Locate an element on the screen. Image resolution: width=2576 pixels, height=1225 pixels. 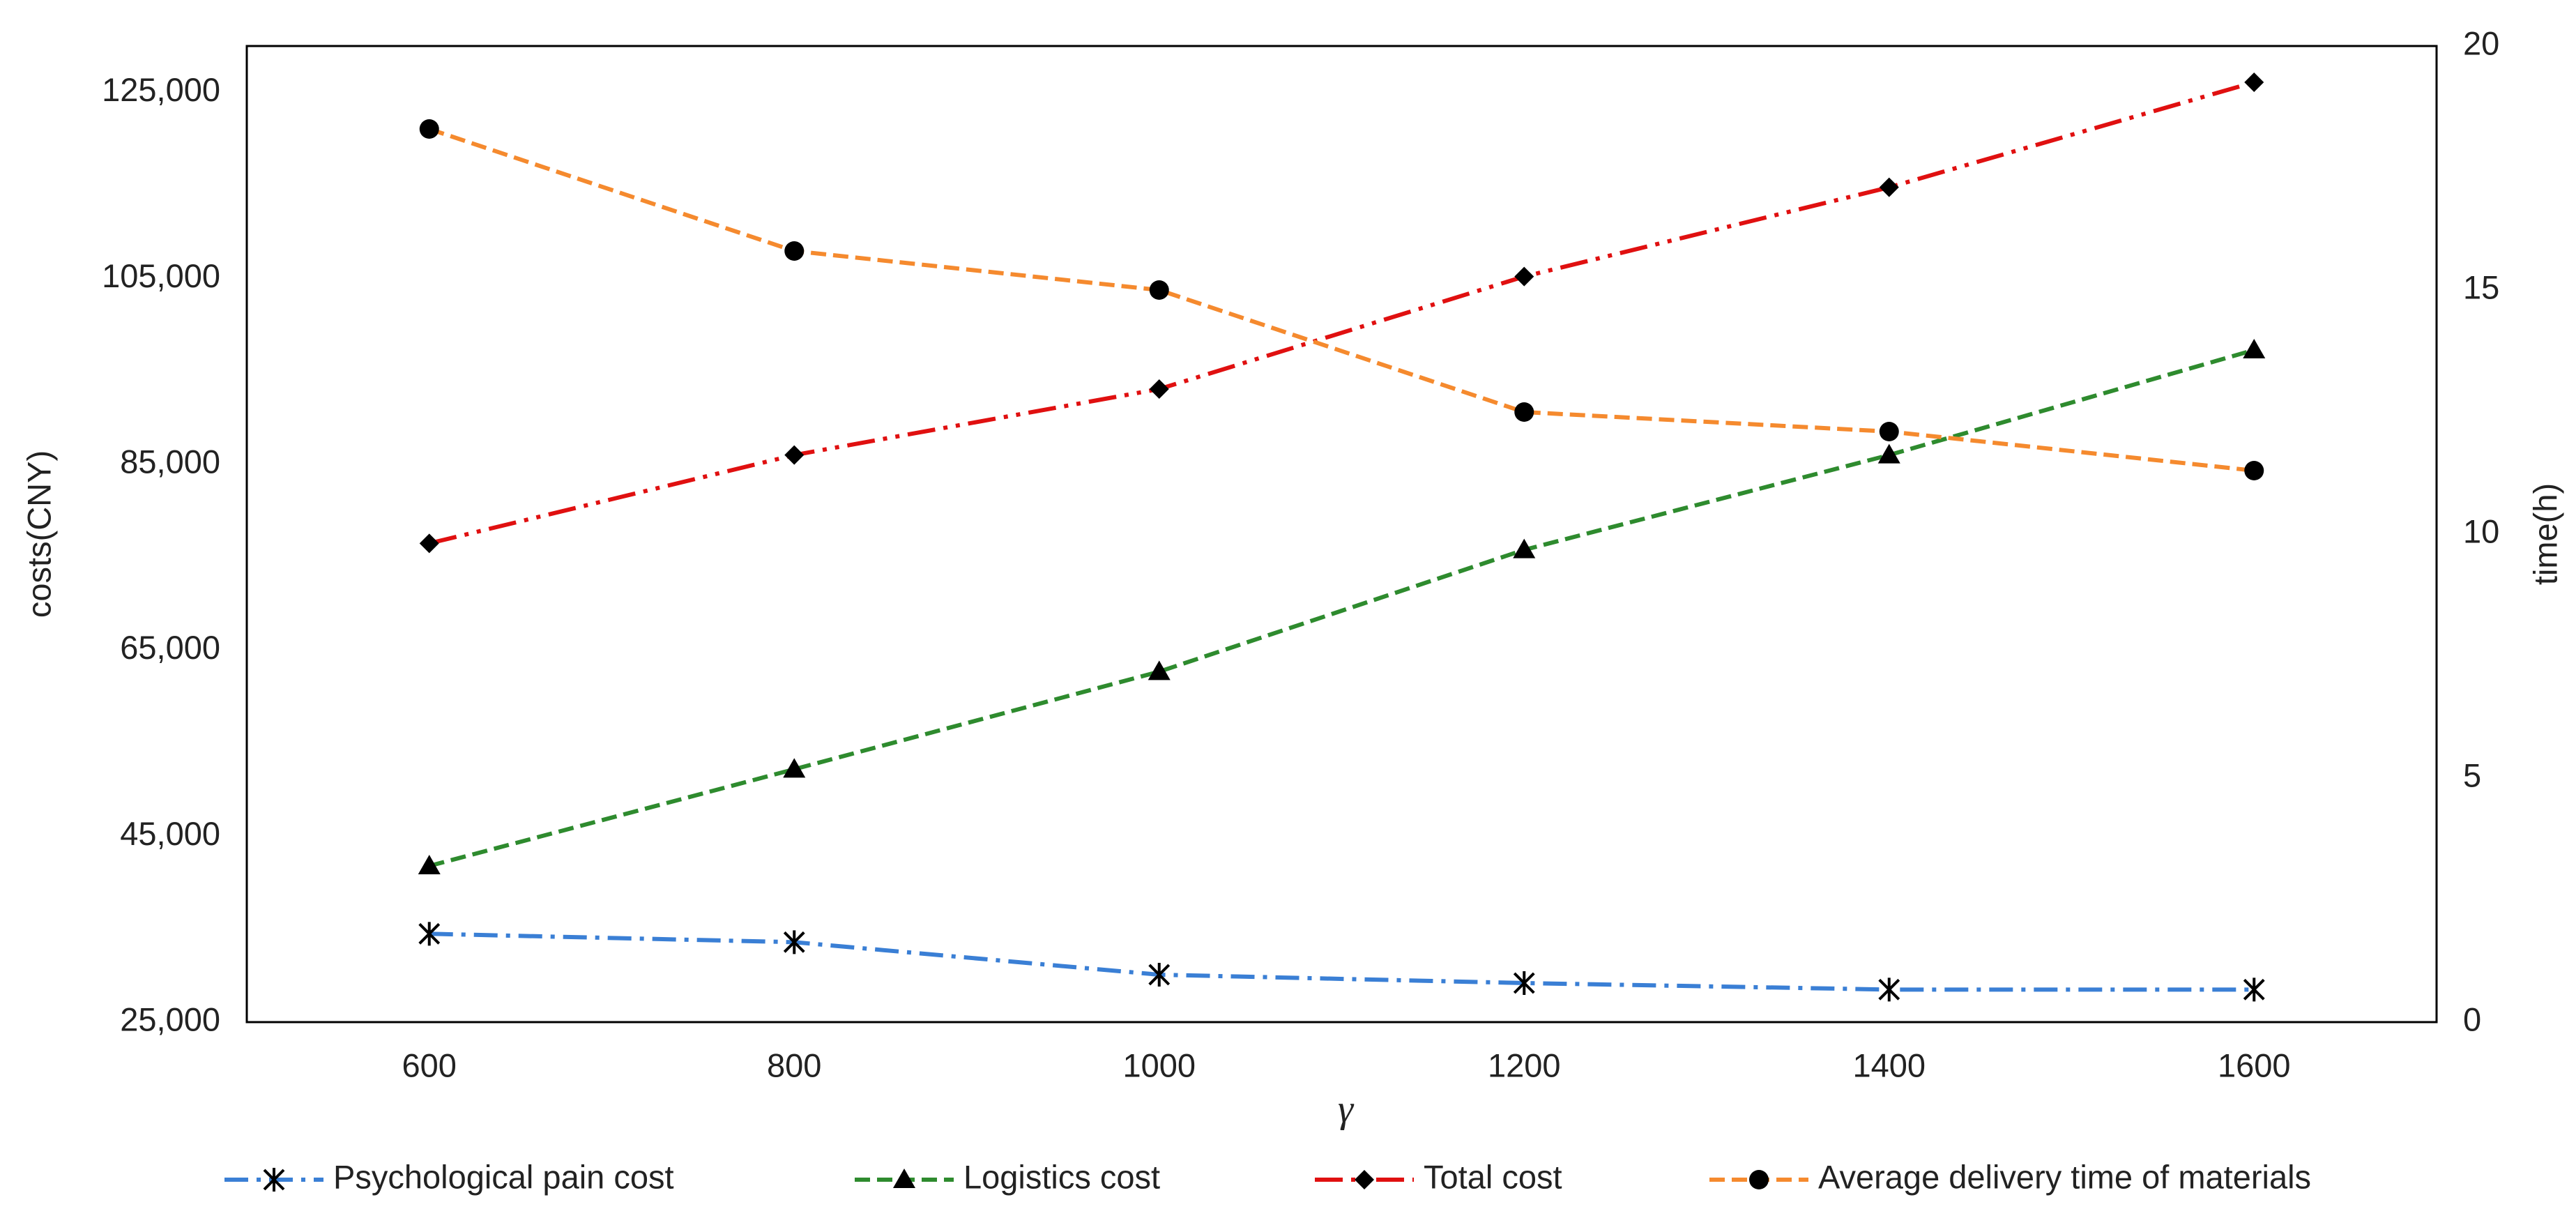
y-tick-label: 45,000 is located at coordinates (170, 834).